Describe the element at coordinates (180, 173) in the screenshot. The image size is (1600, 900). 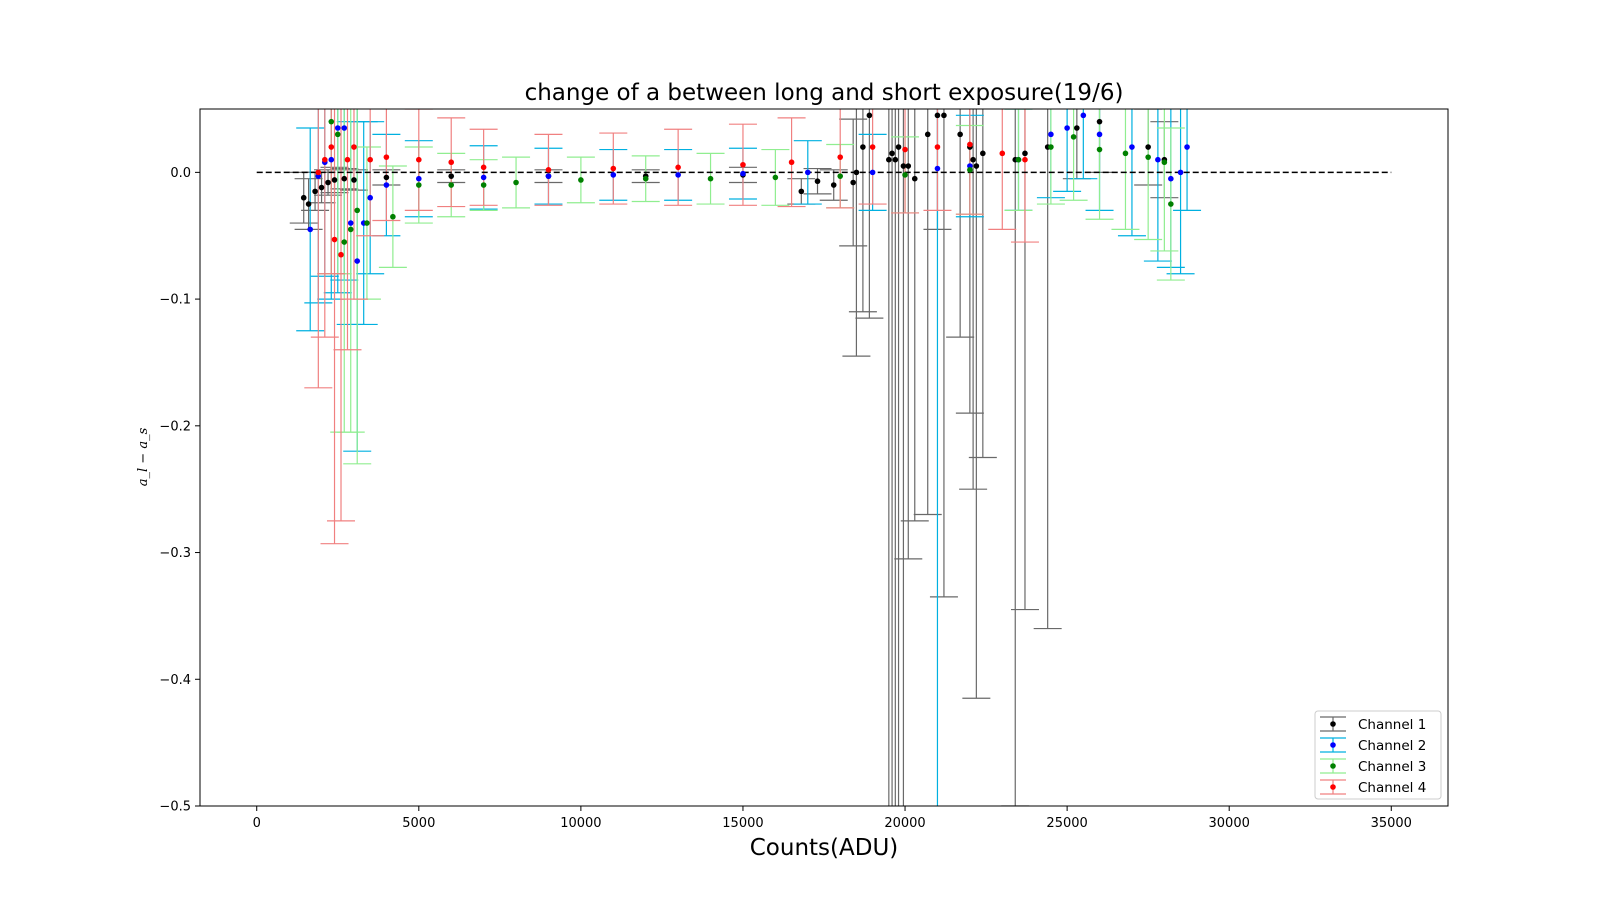
I see `y-tick-label: 0.0` at that location.